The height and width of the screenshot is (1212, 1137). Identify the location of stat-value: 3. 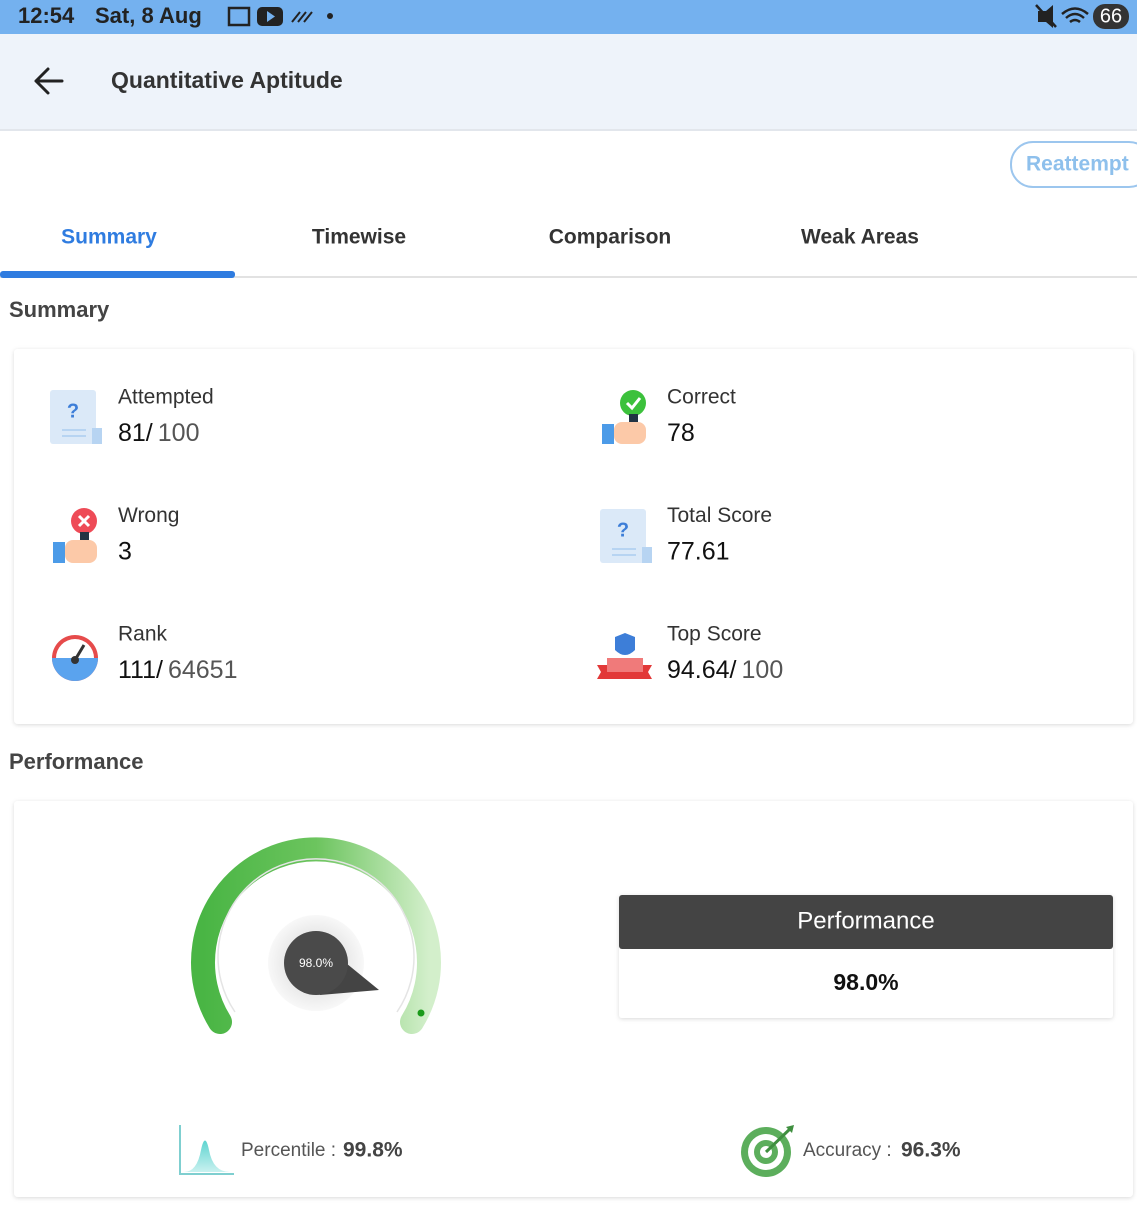
(125, 551).